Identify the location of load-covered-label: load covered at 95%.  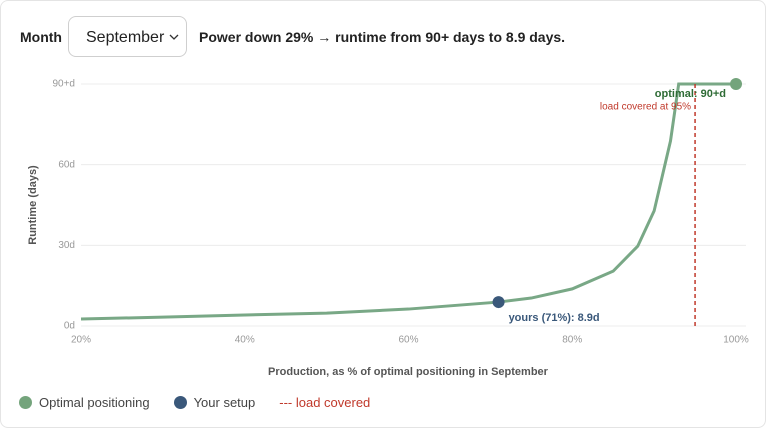
(645, 107).